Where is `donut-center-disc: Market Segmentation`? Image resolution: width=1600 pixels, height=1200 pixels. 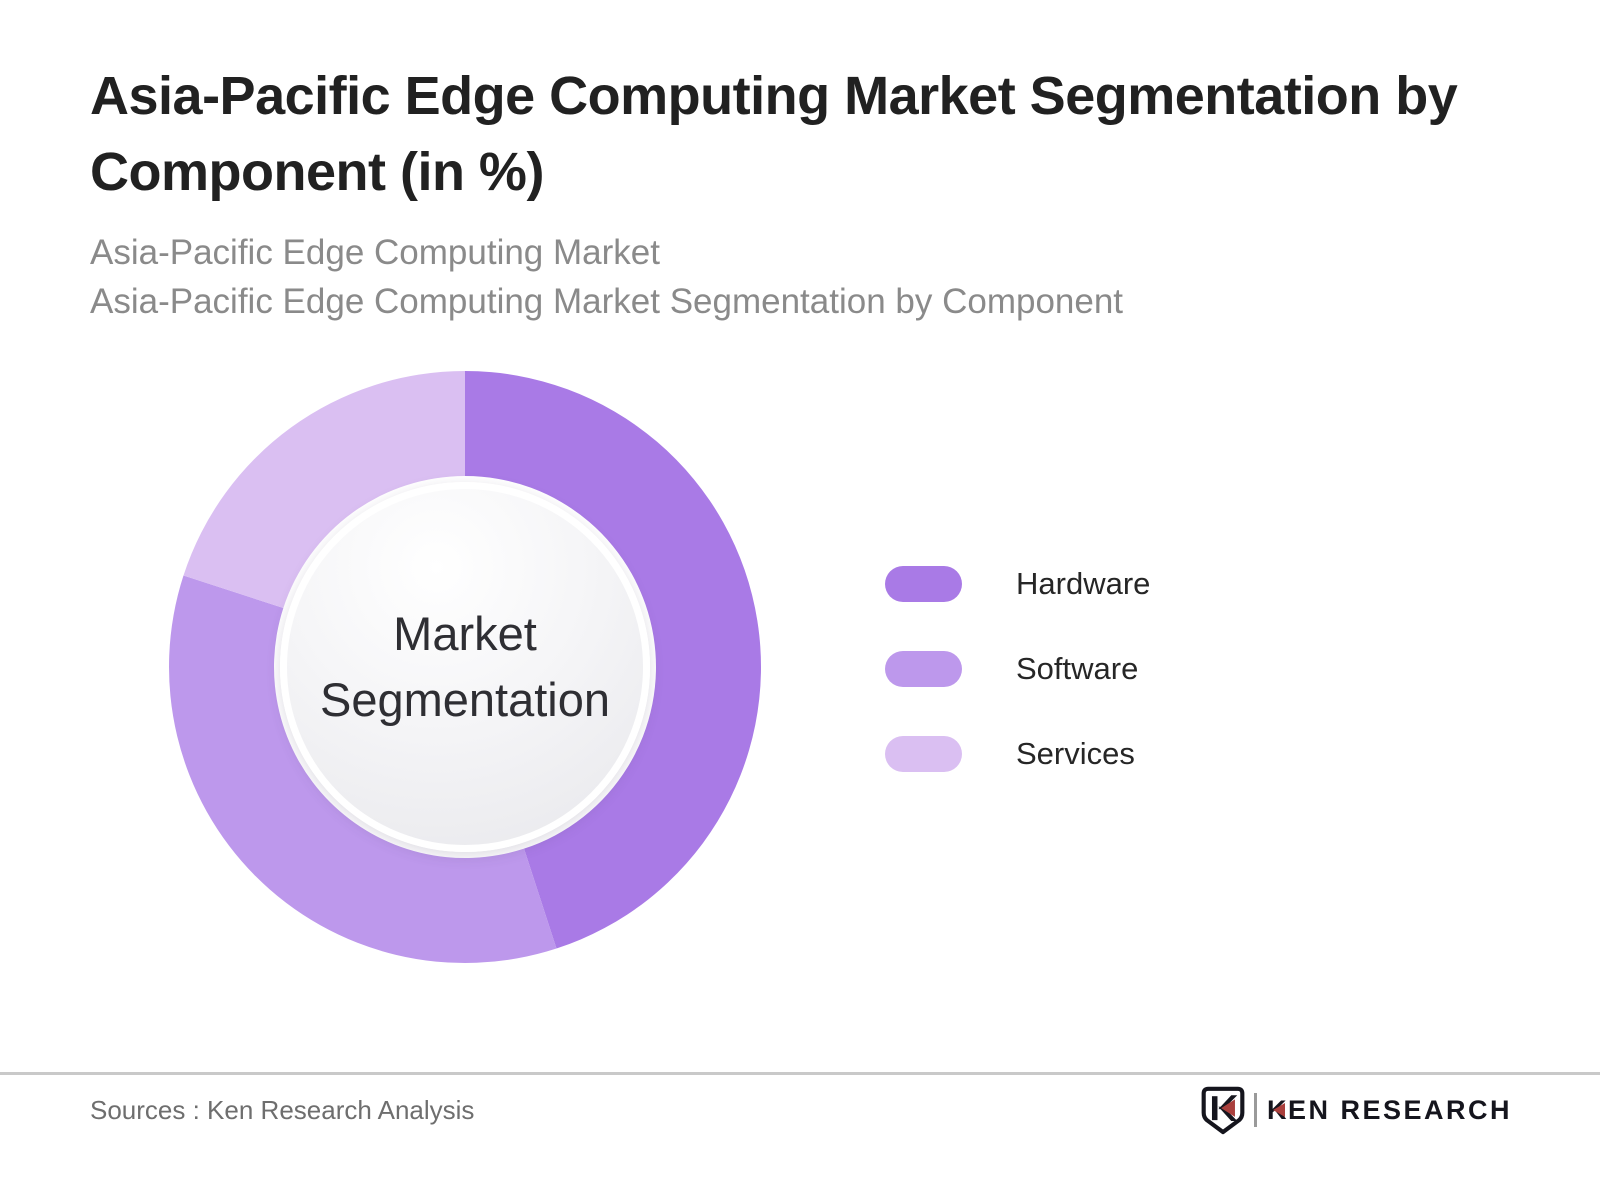 donut-center-disc: Market Segmentation is located at coordinates (465, 667).